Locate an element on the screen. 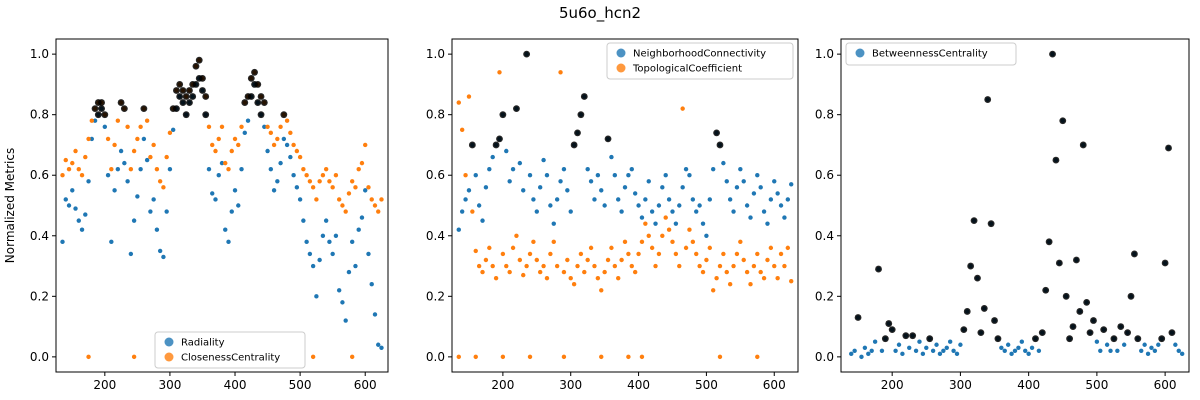 The image size is (1200, 400). x-tick-label: 200 is located at coordinates (104, 385).